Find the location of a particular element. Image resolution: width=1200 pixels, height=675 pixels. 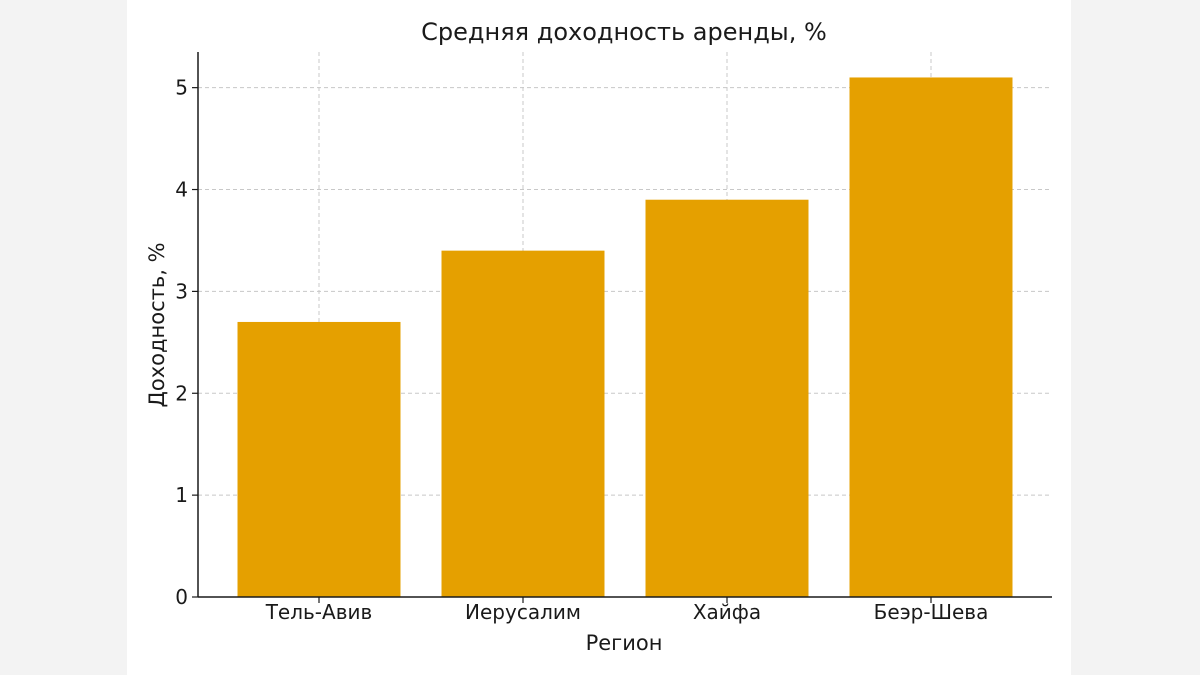

x-tick-label: Хайфа is located at coordinates (727, 612).